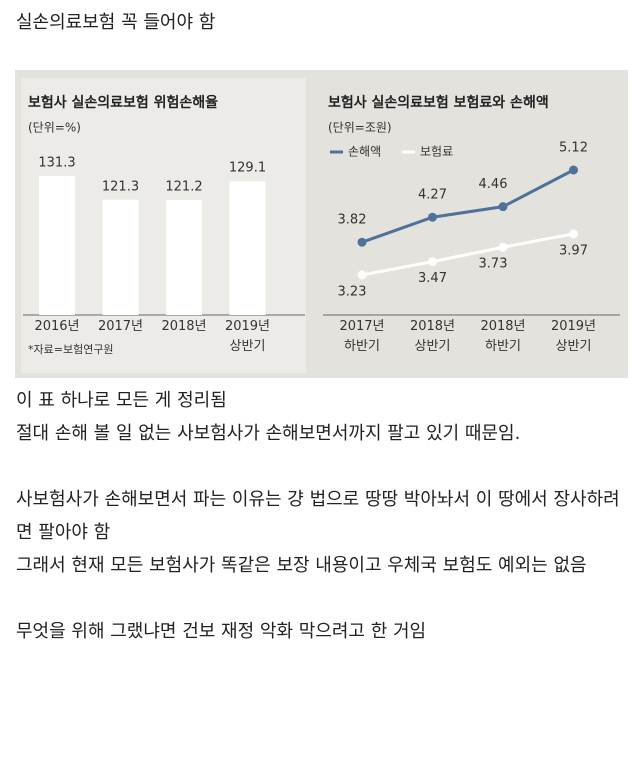  What do you see at coordinates (352, 220) in the screenshot?
I see `value-label: 3.82` at bounding box center [352, 220].